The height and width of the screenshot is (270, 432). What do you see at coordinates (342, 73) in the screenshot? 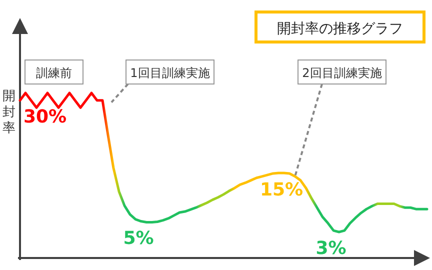
I see `text: 2回目訓練実施` at bounding box center [342, 73].